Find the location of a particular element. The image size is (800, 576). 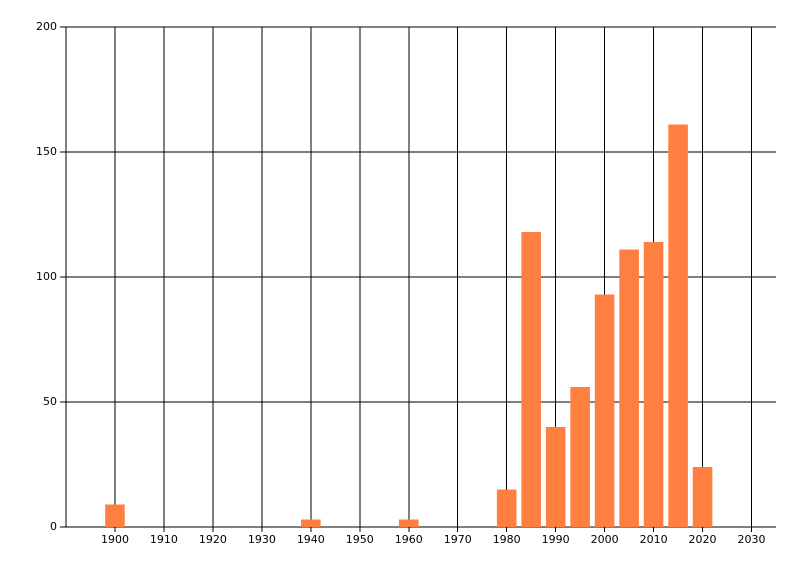

x-tick-label: 2020 is located at coordinates (703, 539).